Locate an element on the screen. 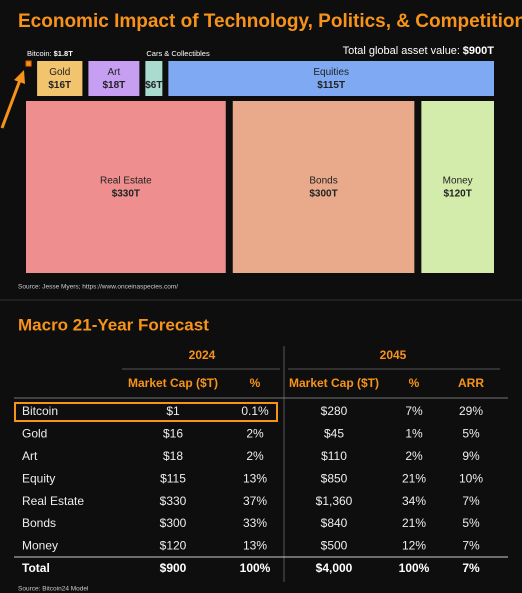 The height and width of the screenshot is (593, 522). table-cell: $16 is located at coordinates (173, 434).